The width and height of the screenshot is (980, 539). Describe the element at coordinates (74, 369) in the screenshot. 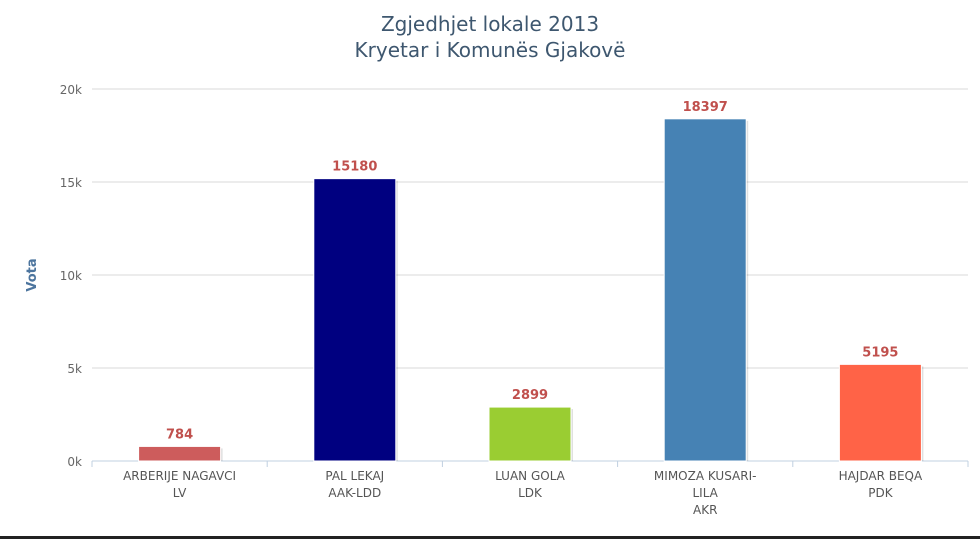

I see `y-tick-label: 5k` at that location.